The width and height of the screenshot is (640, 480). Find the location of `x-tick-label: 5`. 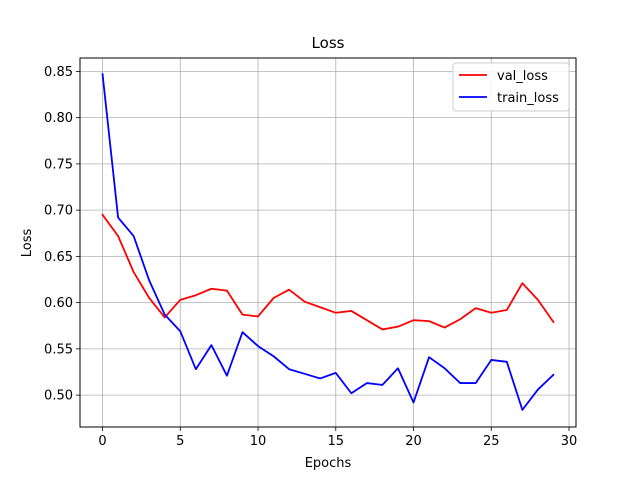

x-tick-label: 5 is located at coordinates (180, 441).